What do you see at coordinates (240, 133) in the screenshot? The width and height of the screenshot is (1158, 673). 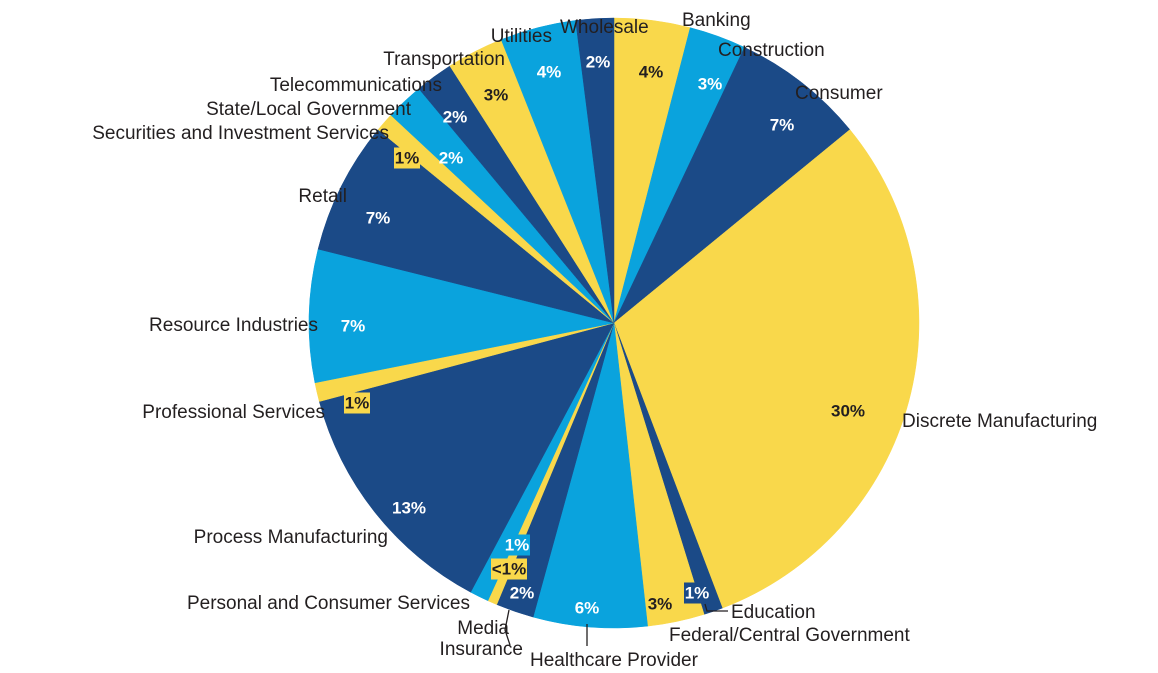 I see `category-label-securities-and-investment-services: Securities and Investment Services` at bounding box center [240, 133].